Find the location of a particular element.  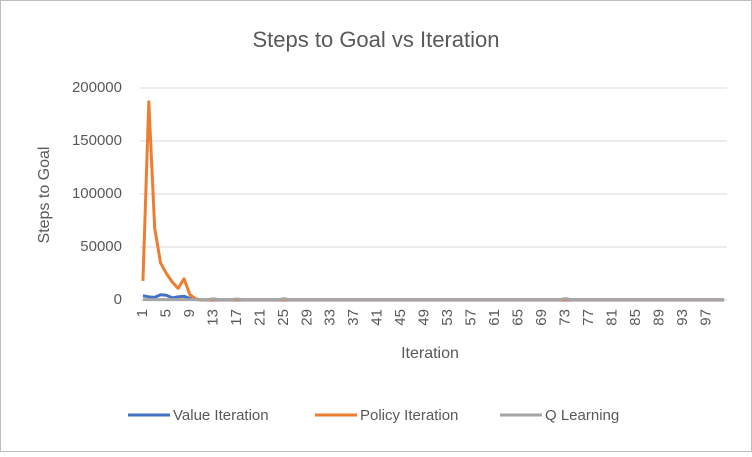

x-axis-title: Iteration is located at coordinates (430, 353).